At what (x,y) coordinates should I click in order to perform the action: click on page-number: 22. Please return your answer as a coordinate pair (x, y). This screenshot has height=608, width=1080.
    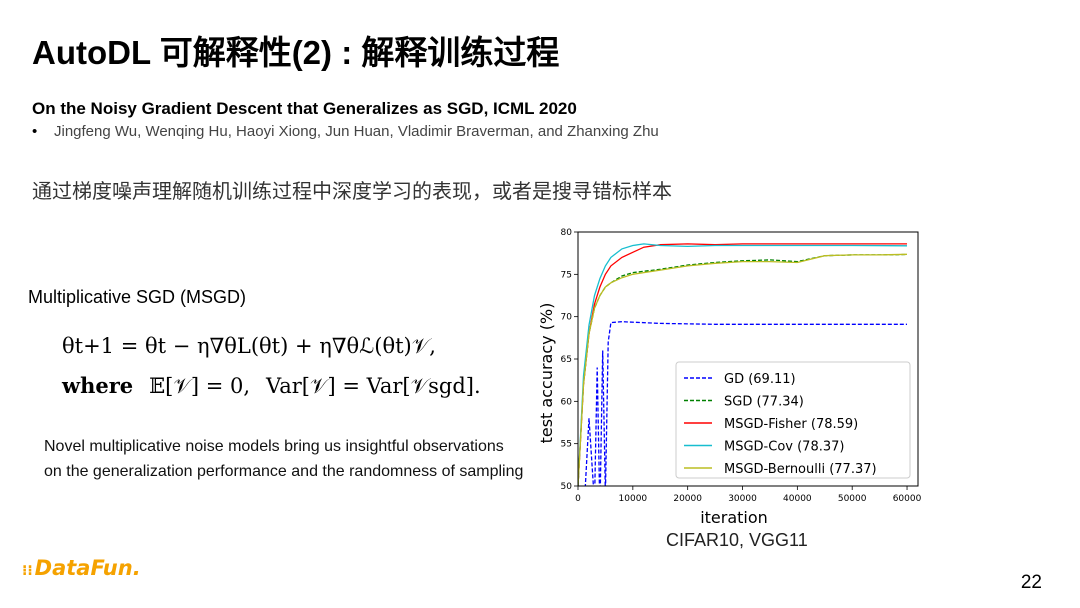
    Looking at the image, I should click on (1031, 582).